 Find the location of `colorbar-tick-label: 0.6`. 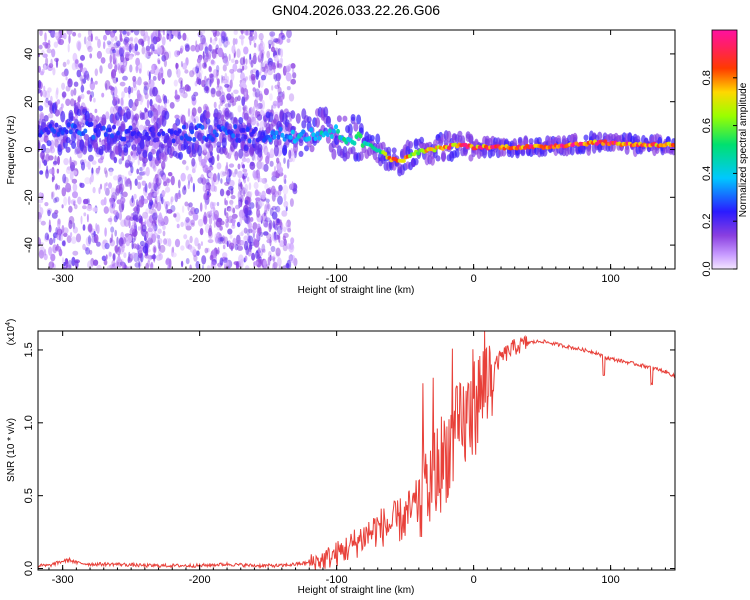

colorbar-tick-label: 0.6 is located at coordinates (707, 125).